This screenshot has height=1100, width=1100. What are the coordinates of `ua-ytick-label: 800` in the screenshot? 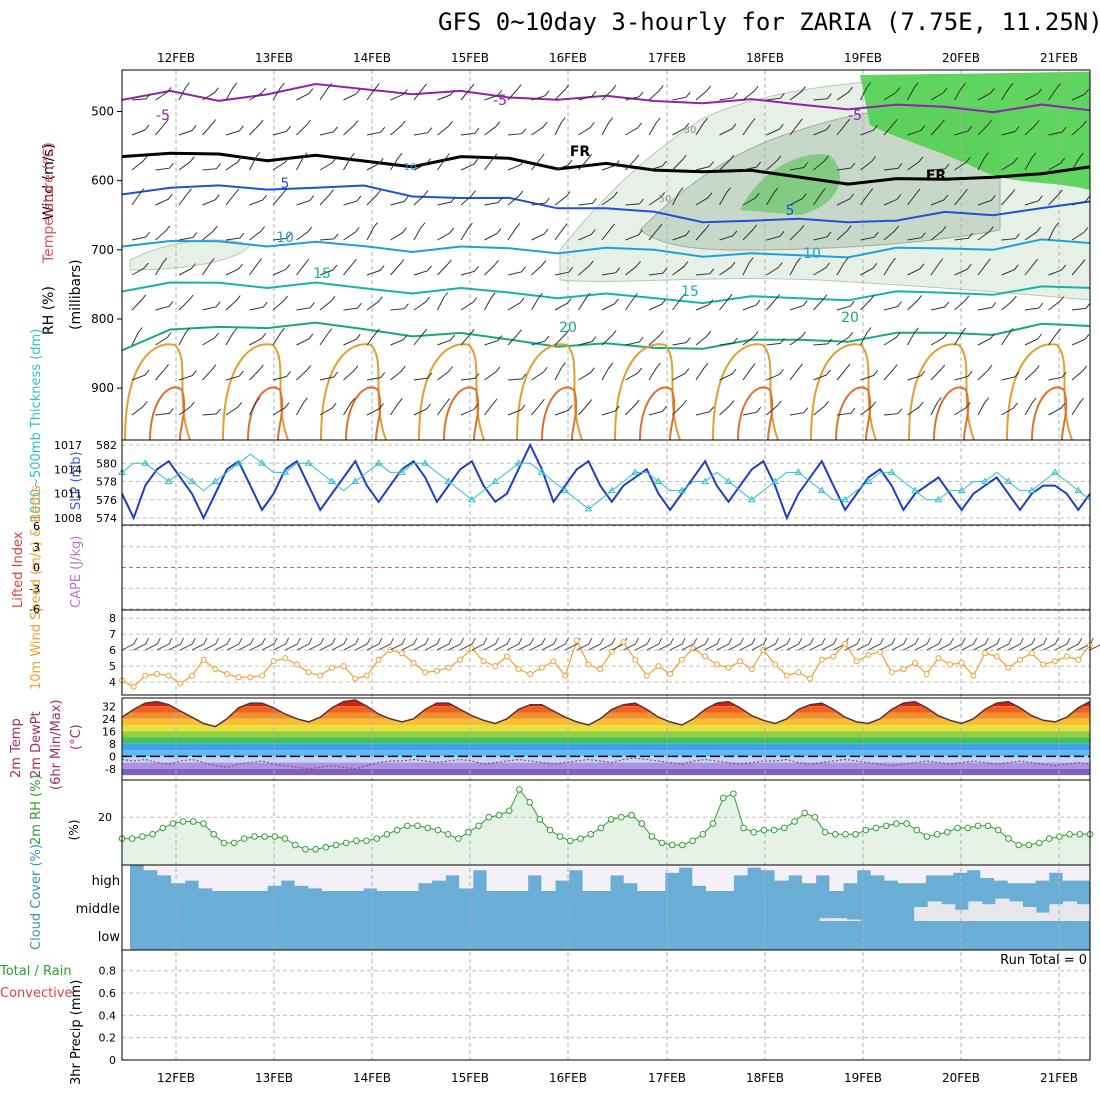 It's located at (102, 319).